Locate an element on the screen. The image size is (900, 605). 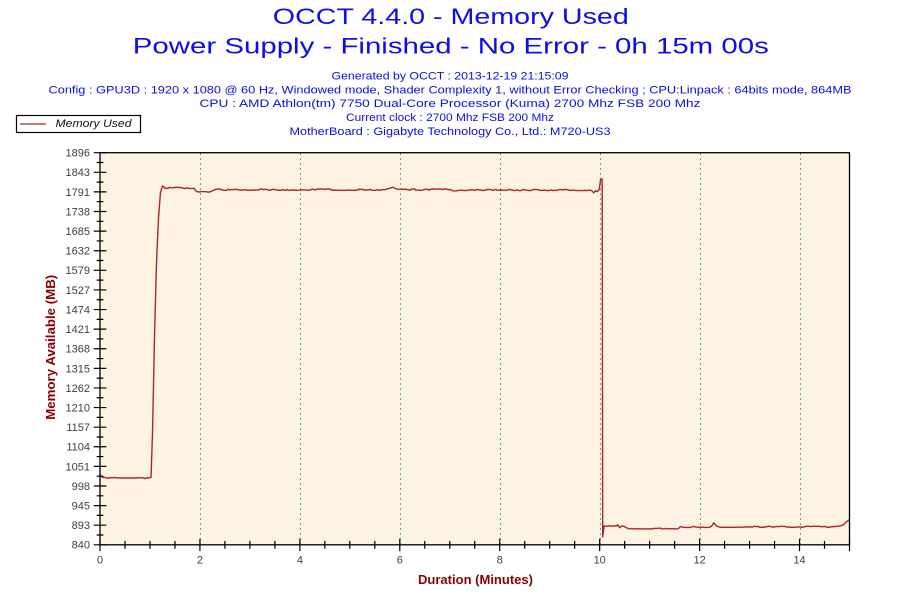
svg-text: 1738 is located at coordinates (78, 212).